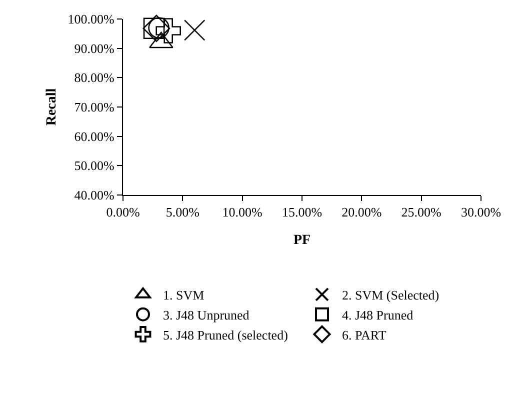 The image size is (521, 410). I want to click on legend-label: 4. J48 Pruned, so click(378, 314).